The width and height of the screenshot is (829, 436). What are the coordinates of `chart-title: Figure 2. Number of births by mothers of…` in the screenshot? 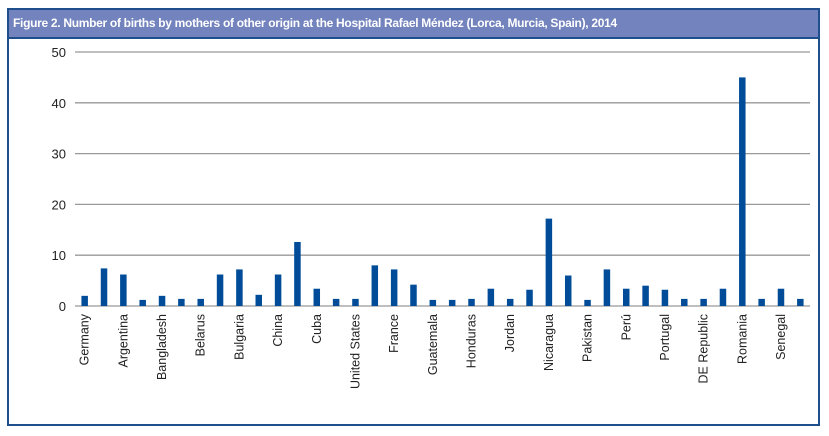 It's located at (413, 24).